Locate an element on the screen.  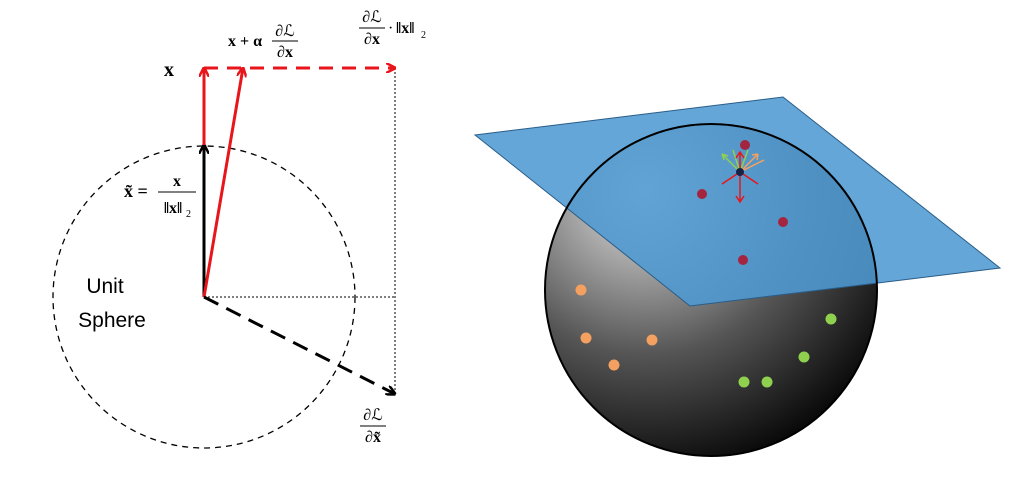
sphere-label: Unit is located at coordinates (105, 286).